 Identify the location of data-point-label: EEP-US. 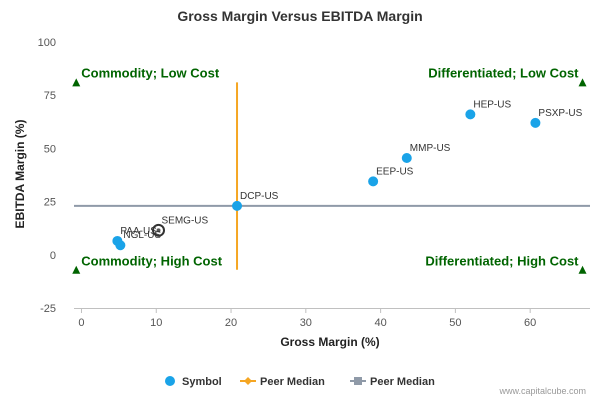
(395, 171).